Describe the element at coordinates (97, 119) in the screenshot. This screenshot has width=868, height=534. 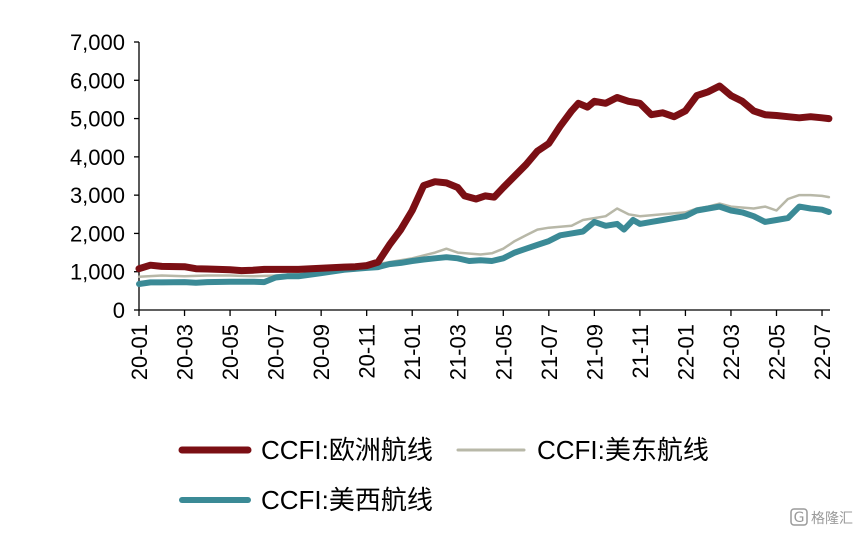
I see `y-tick-label: 5,000` at that location.